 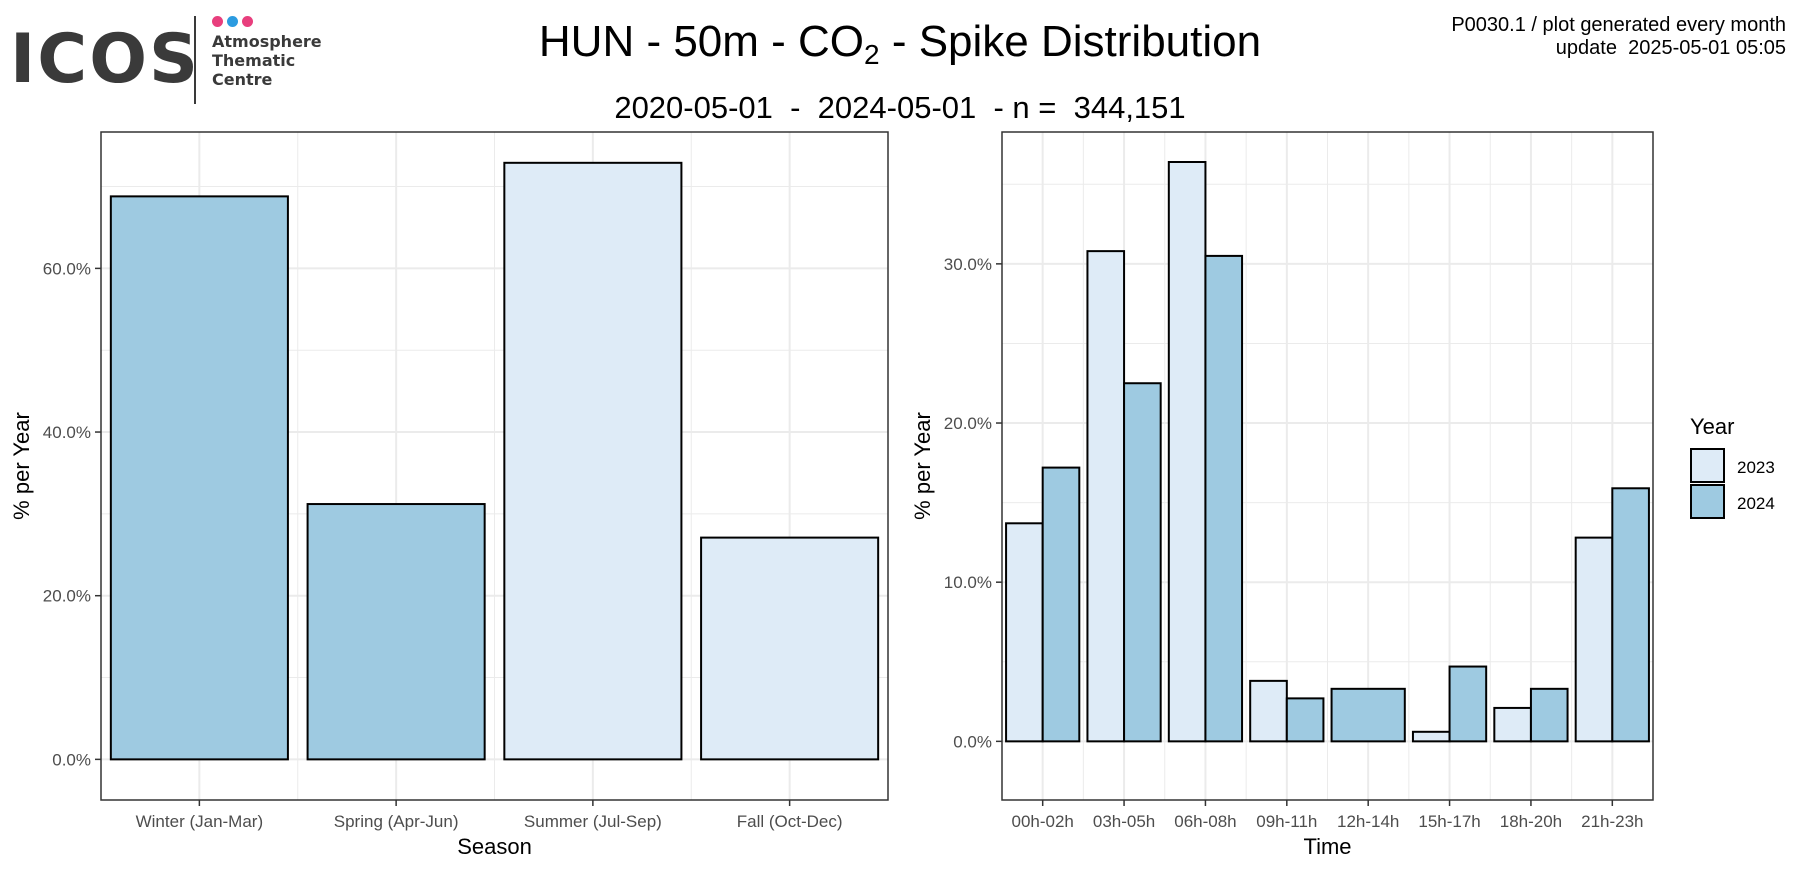 What do you see at coordinates (254, 60) in the screenshot?
I see `logo-line-2: Thematic` at bounding box center [254, 60].